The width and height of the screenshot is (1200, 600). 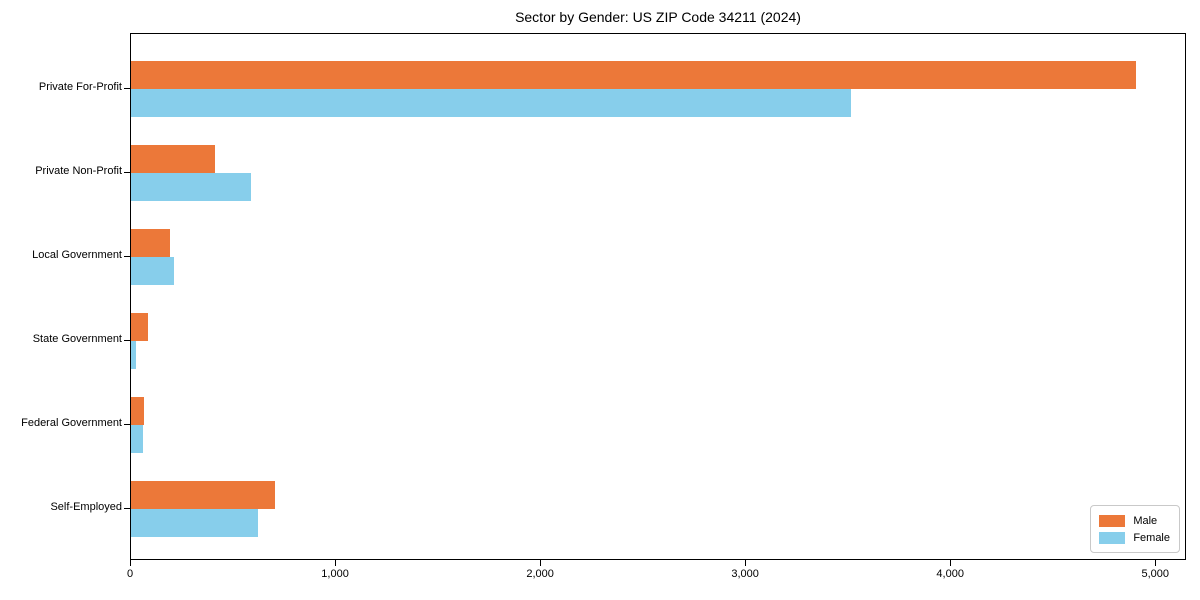 I want to click on x-tick-label-3000: 3,000, so click(x=745, y=574).